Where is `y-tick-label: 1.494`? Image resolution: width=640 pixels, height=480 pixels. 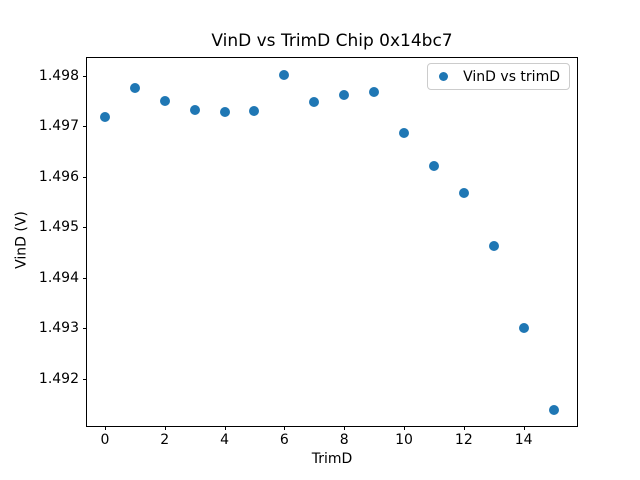
y-tick-label: 1.494 is located at coordinates (58, 277).